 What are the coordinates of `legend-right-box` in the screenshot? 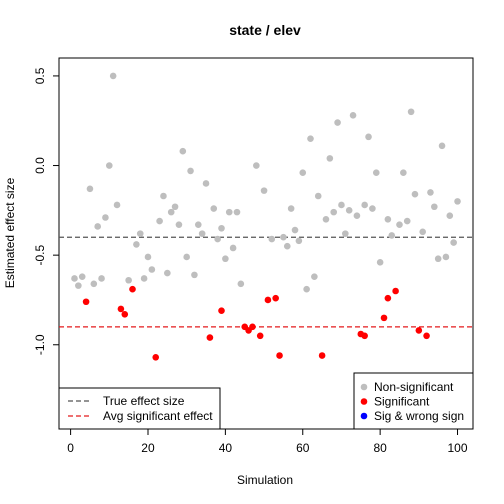 It's located at (413, 401).